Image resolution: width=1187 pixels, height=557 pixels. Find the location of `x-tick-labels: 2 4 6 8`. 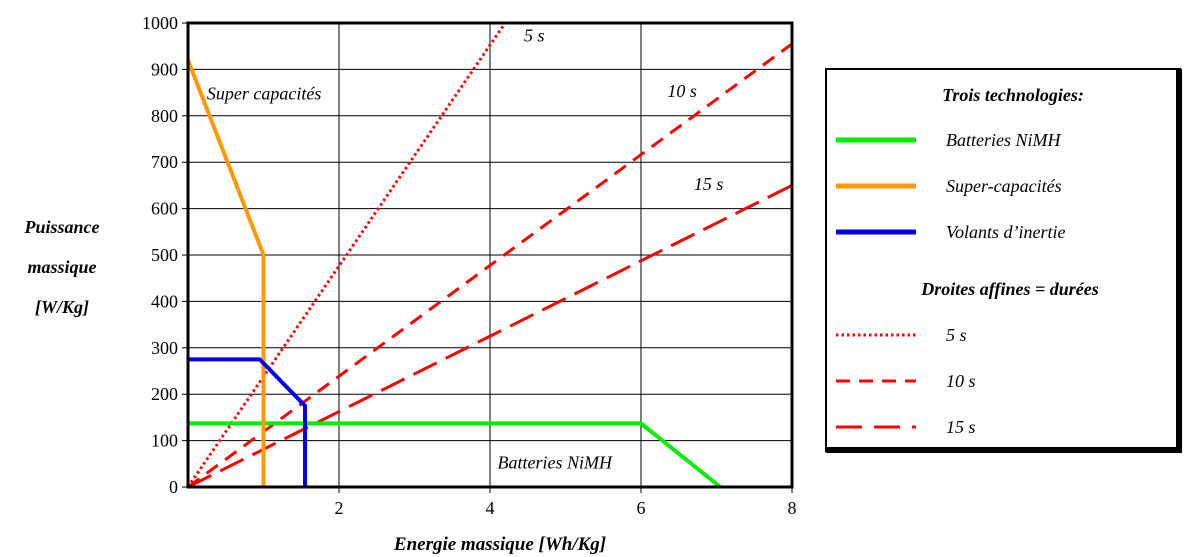

x-tick-labels: 2 4 6 8 is located at coordinates (566, 502).